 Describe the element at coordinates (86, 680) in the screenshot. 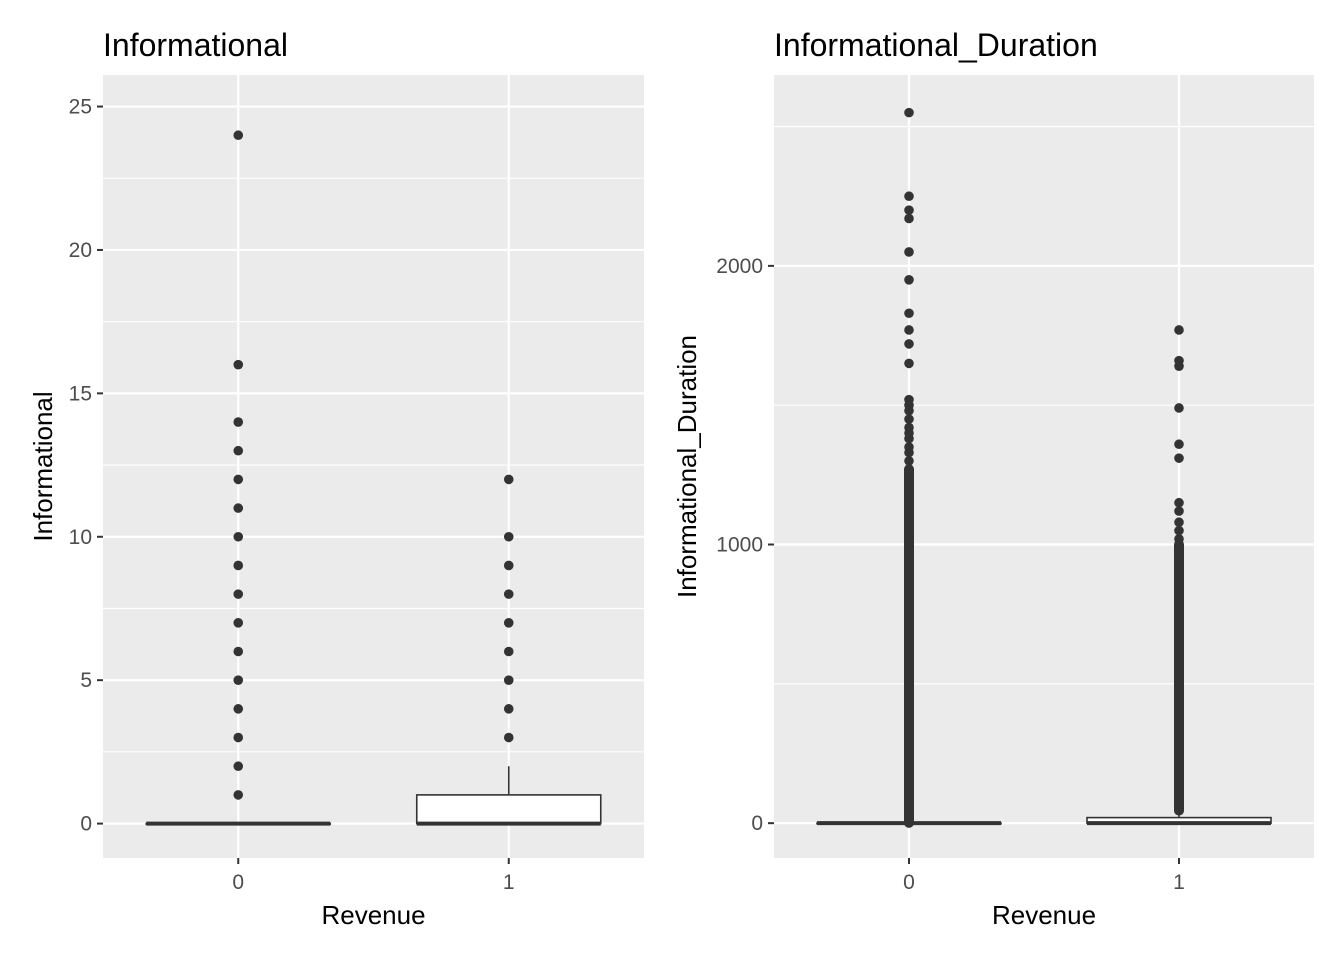

I see `y-tick-label: 5` at that location.